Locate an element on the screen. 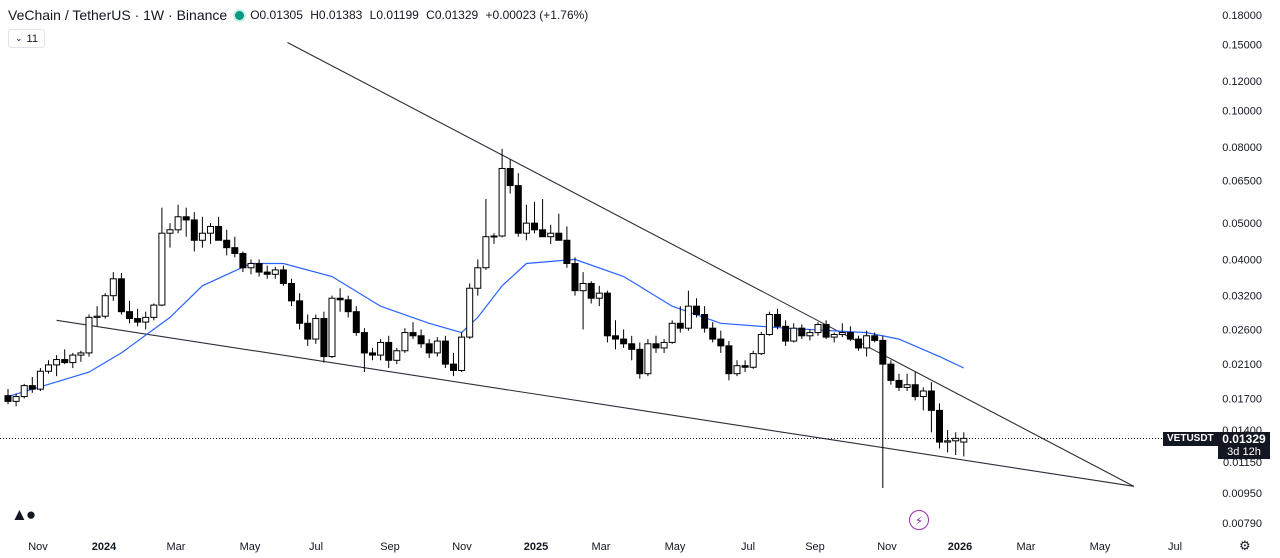 The width and height of the screenshot is (1280, 558). indicators-toggle-button: ⌄ 11 is located at coordinates (26, 38).